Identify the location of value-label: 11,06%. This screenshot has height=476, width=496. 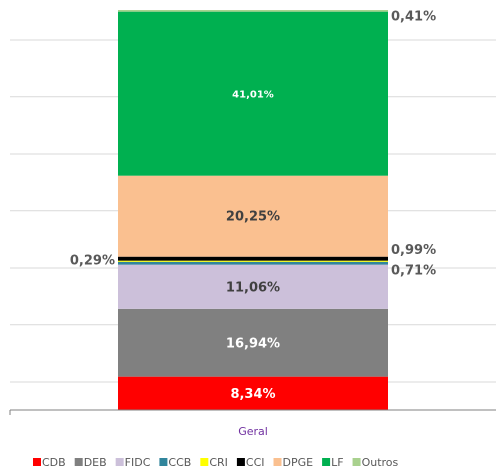
(253, 287).